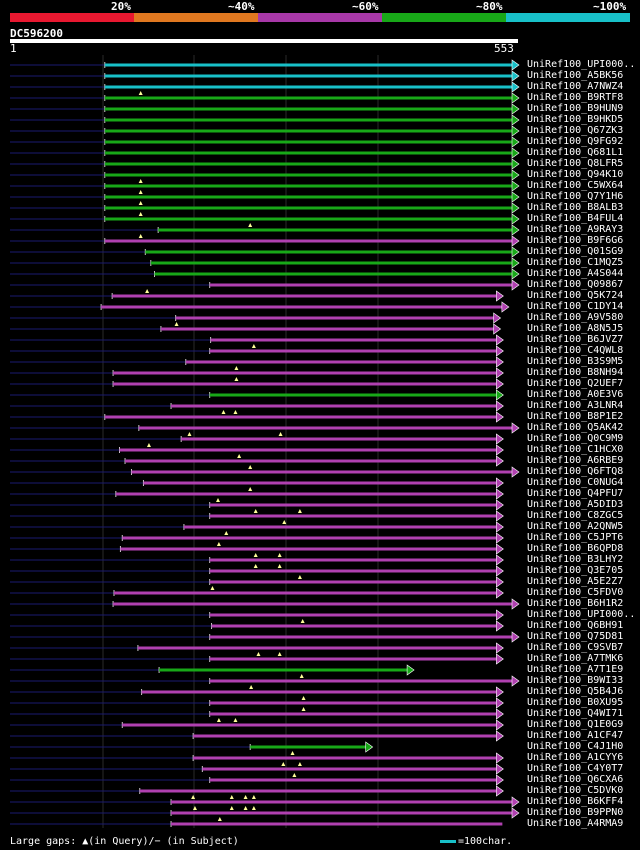 Image resolution: width=640 pixels, height=850 pixels. Describe the element at coordinates (575, 482) in the screenshot. I see `hit-label: UniRef100_C0NUG4` at that location.